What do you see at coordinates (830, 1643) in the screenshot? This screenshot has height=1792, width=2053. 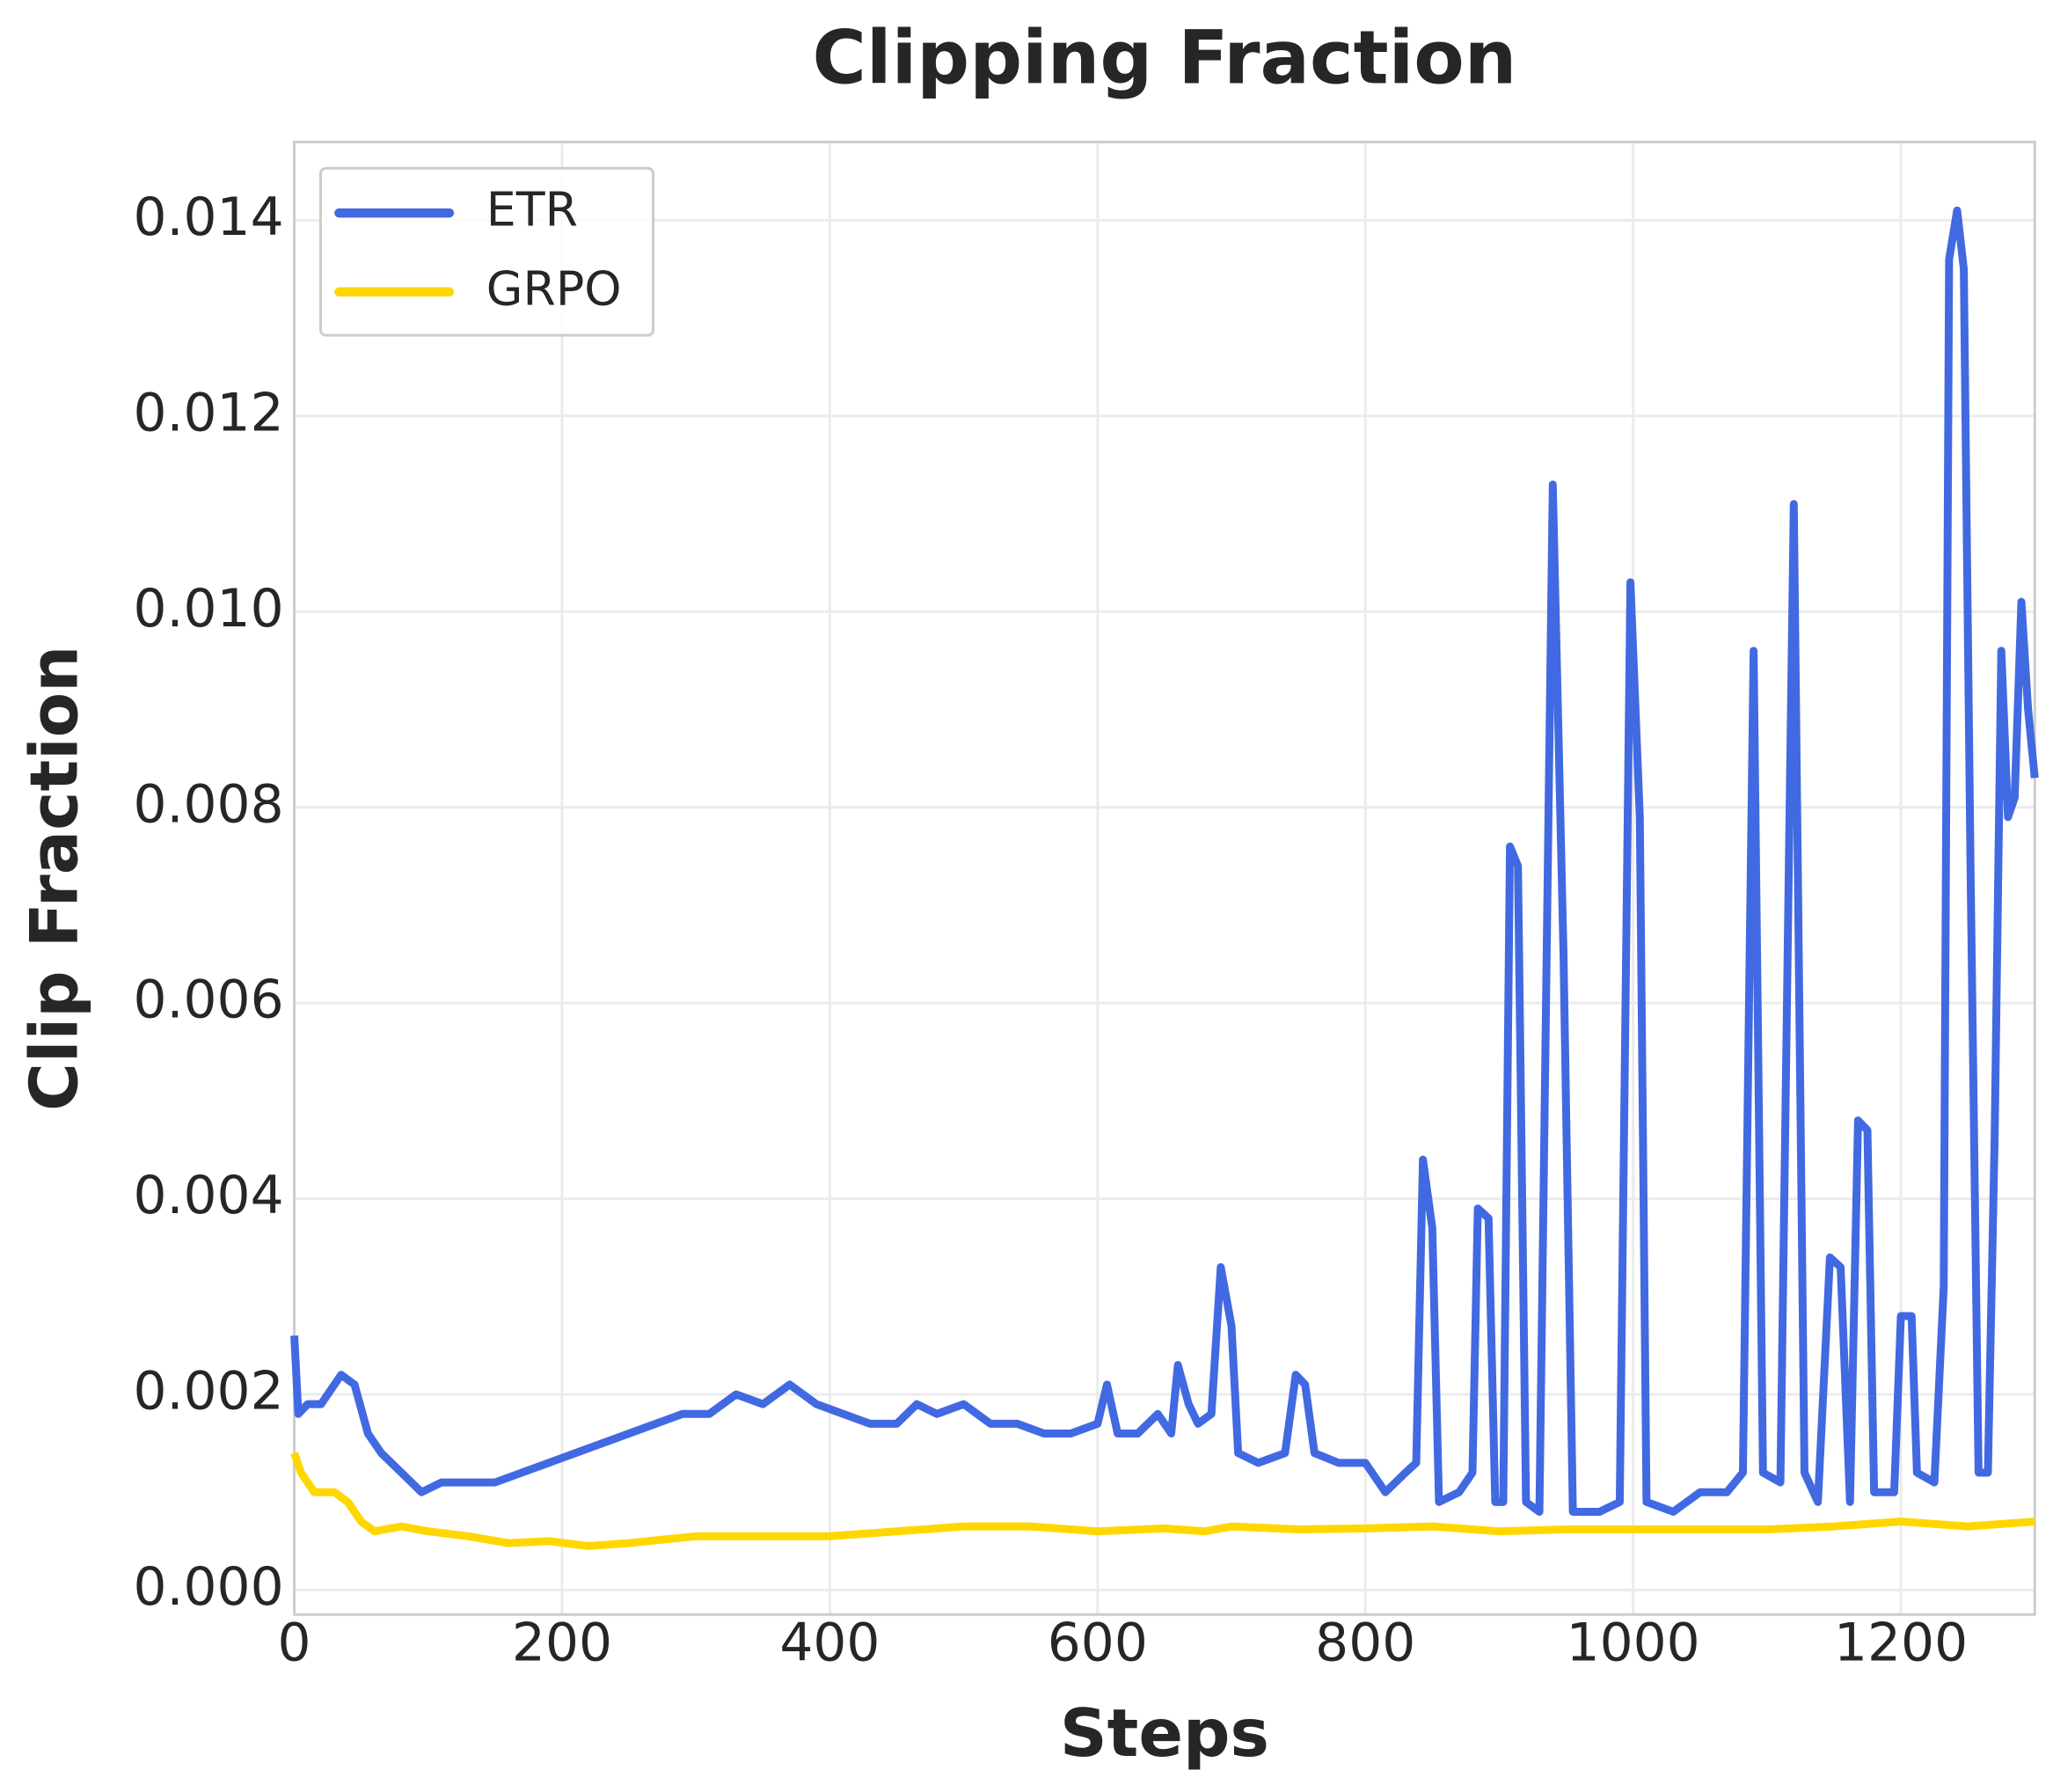 I see `x-tick-label: 400` at bounding box center [830, 1643].